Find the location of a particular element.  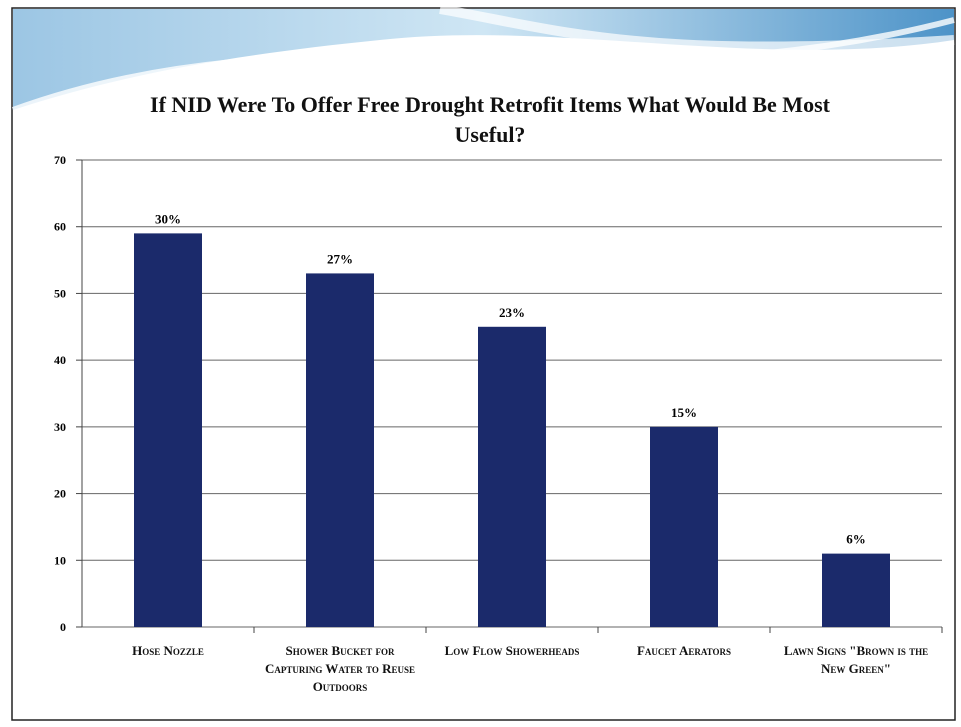

y-tick-label: 0 is located at coordinates (63, 627).